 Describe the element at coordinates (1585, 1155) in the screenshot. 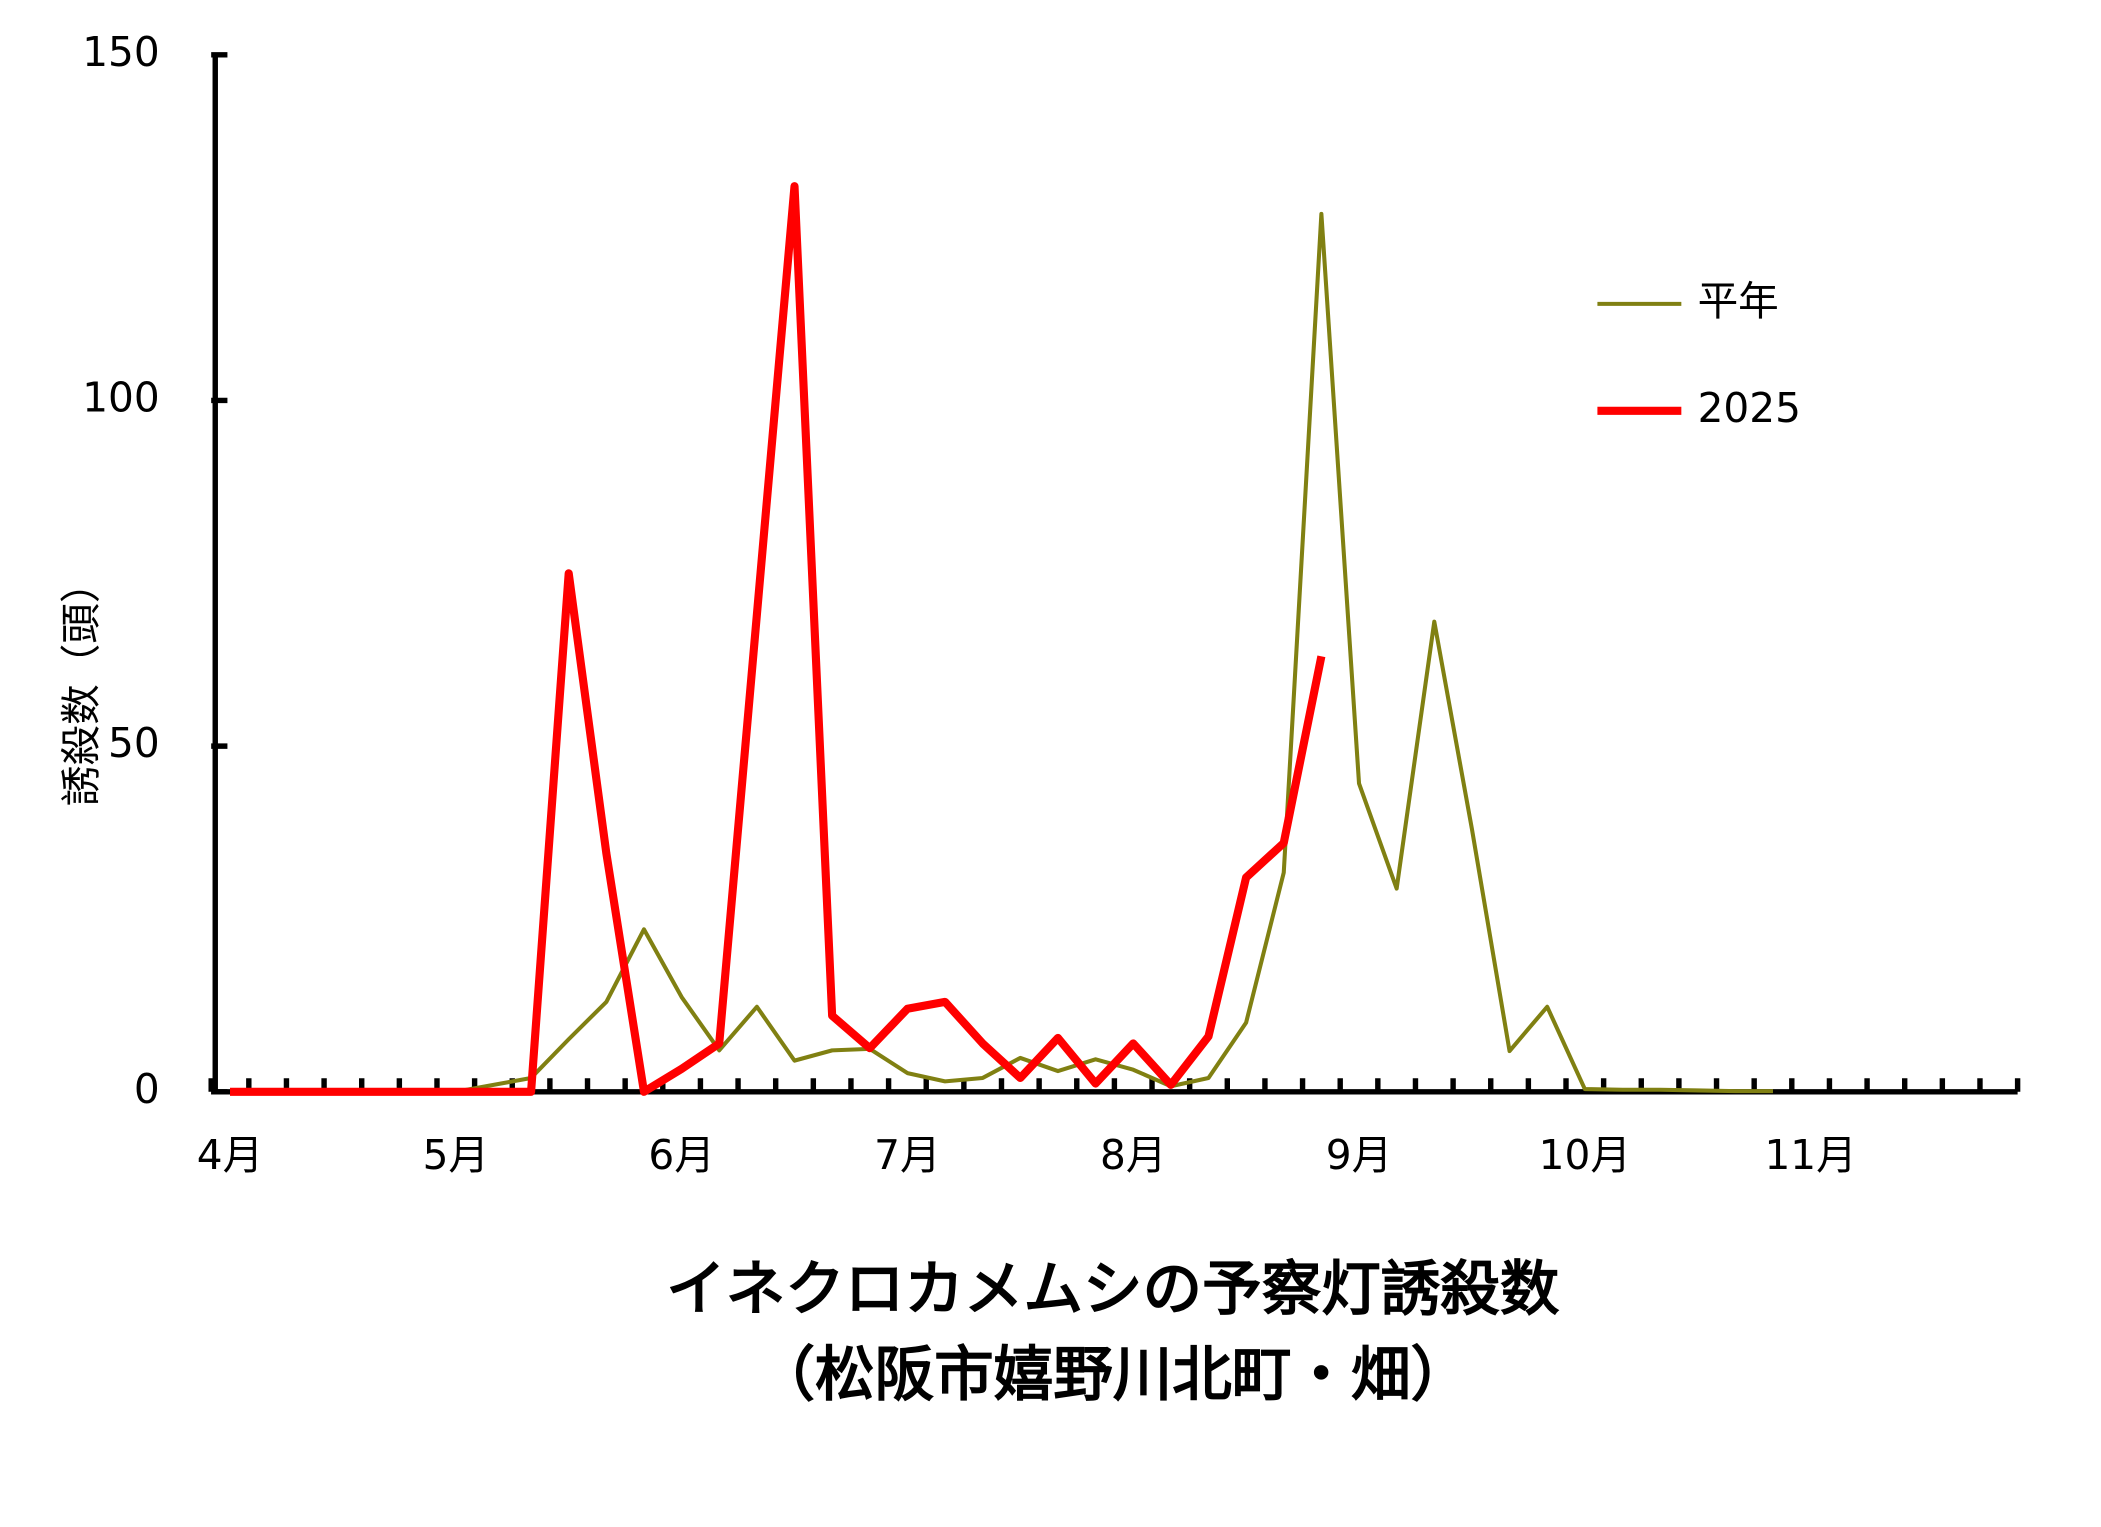

I see `x-tick-label: 10月` at that location.